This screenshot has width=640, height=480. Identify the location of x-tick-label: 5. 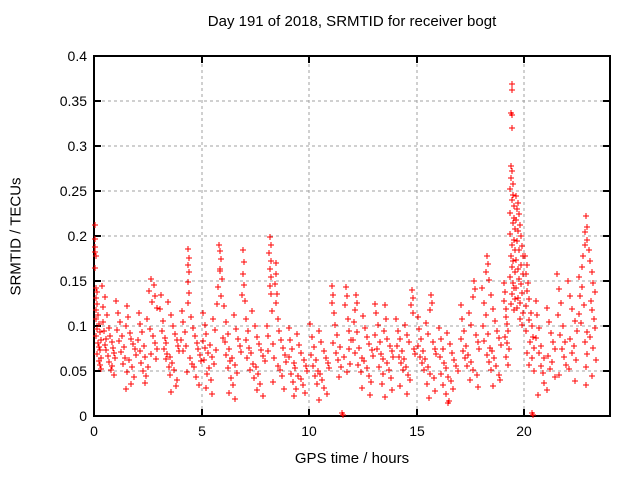
(202, 431).